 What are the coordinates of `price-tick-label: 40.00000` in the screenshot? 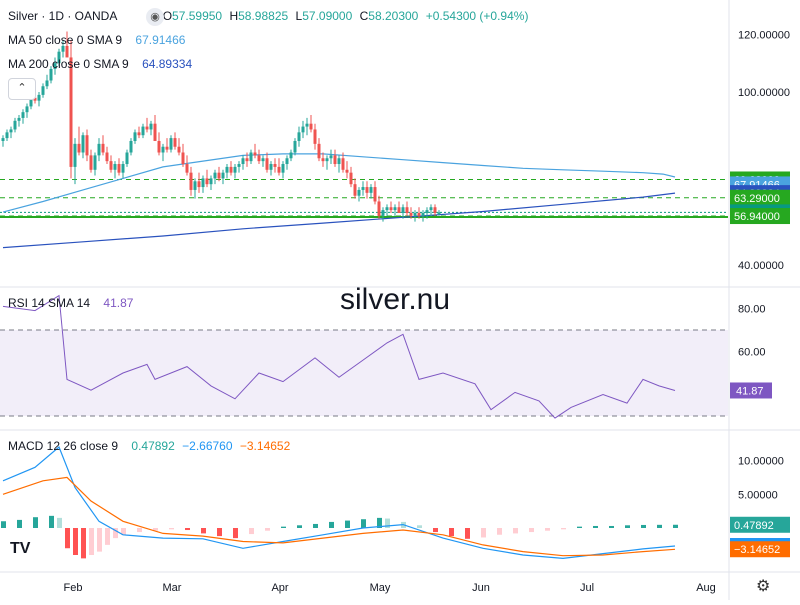 It's located at (761, 266).